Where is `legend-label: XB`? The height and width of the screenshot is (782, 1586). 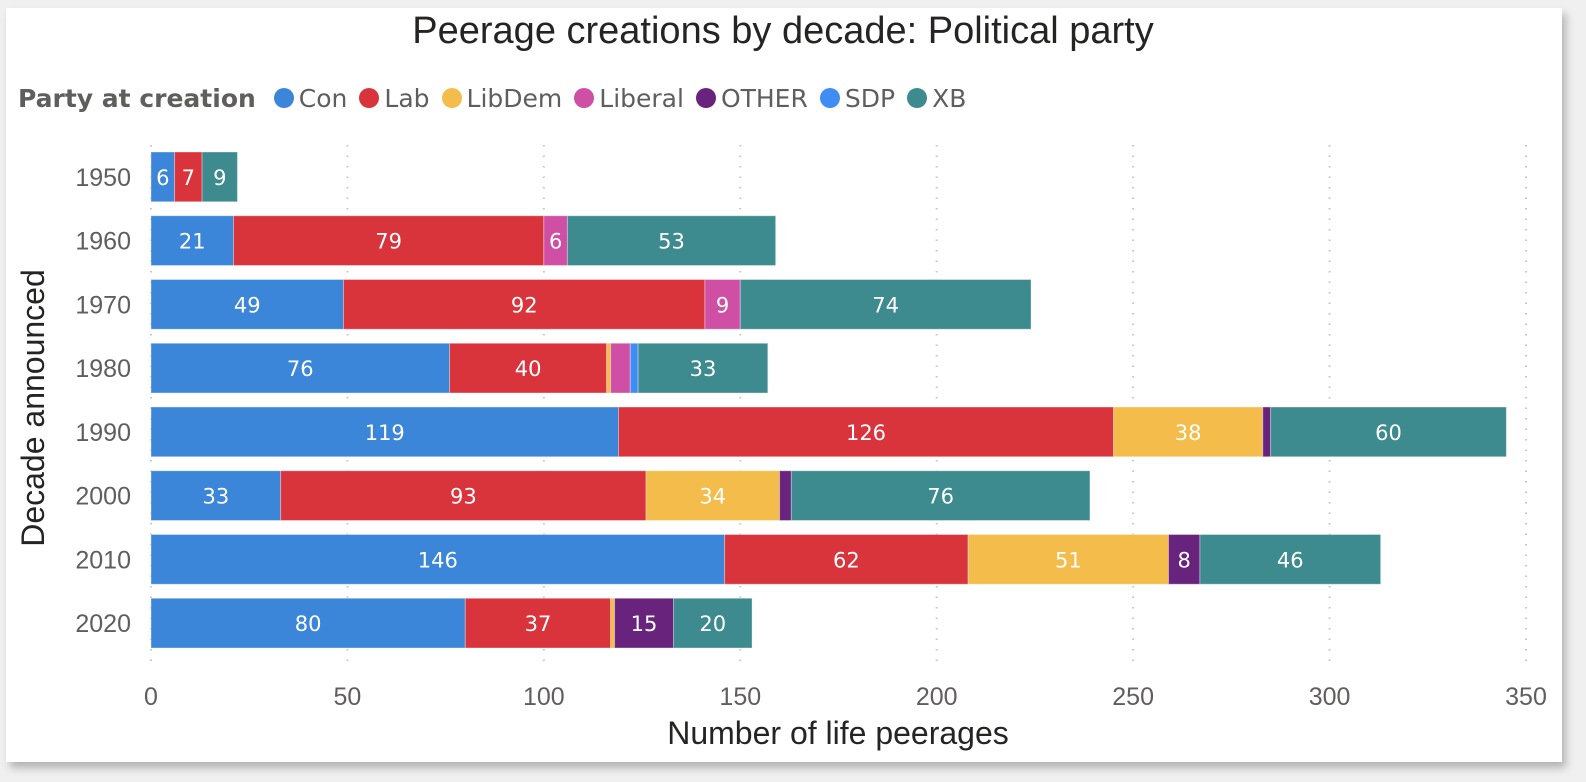
legend-label: XB is located at coordinates (949, 98).